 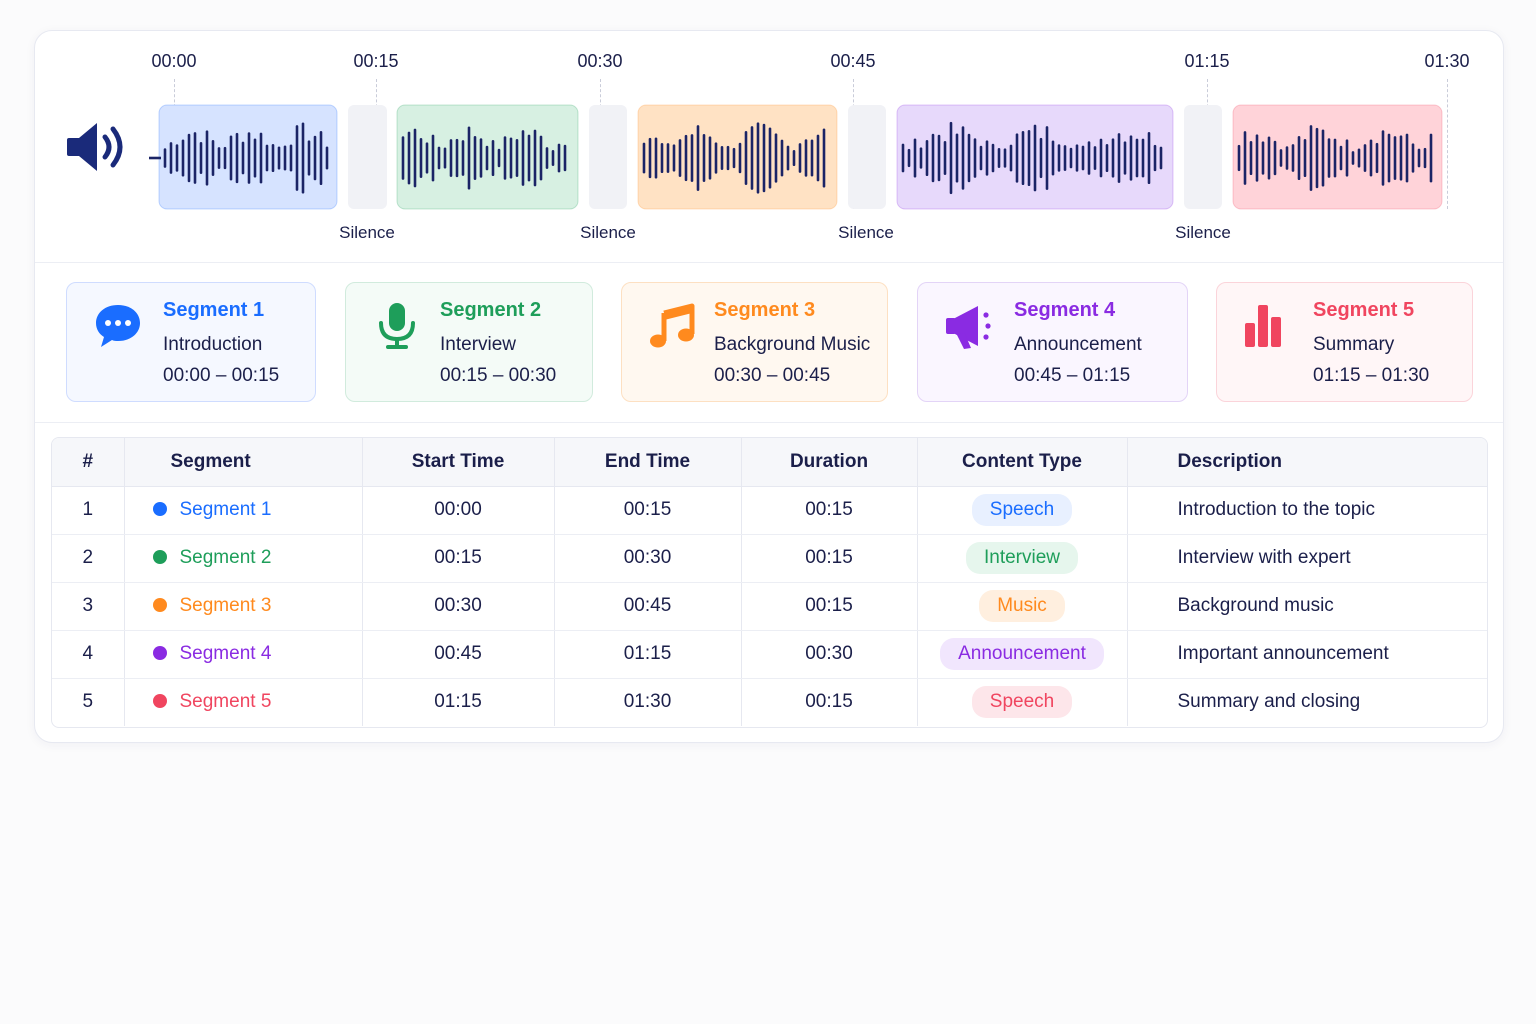 I want to click on row-description: Interview with expert, so click(x=1307, y=558).